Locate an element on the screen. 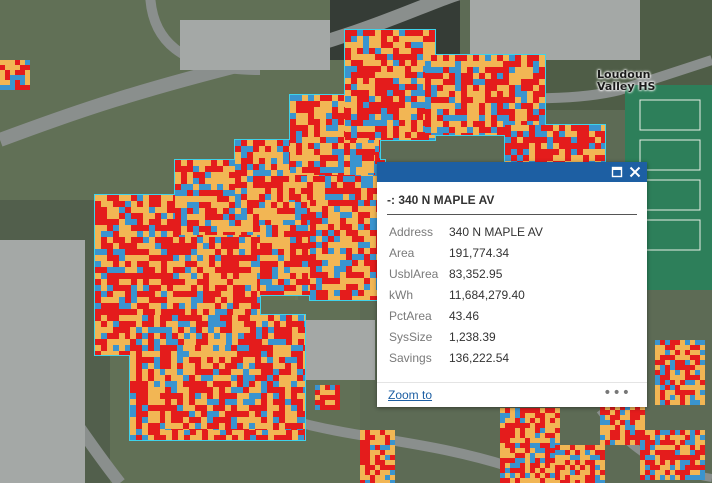 Image resolution: width=712 pixels, height=483 pixels. attribute-row: Savings 136,222.54 is located at coordinates (465, 357).